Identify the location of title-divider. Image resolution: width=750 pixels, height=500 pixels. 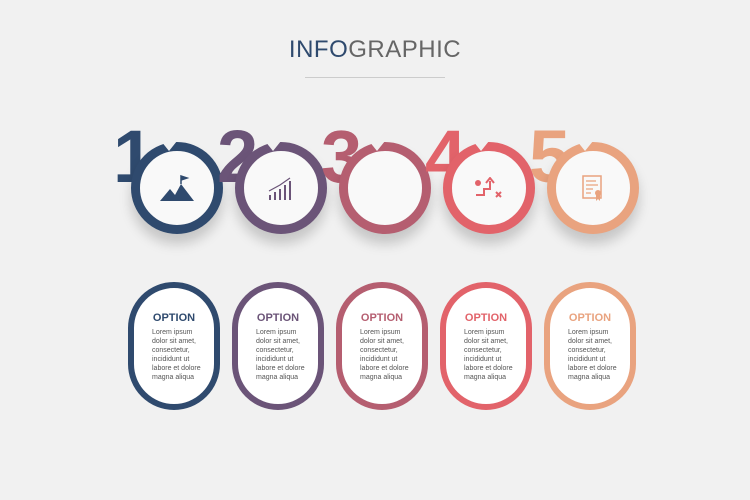
(375, 77).